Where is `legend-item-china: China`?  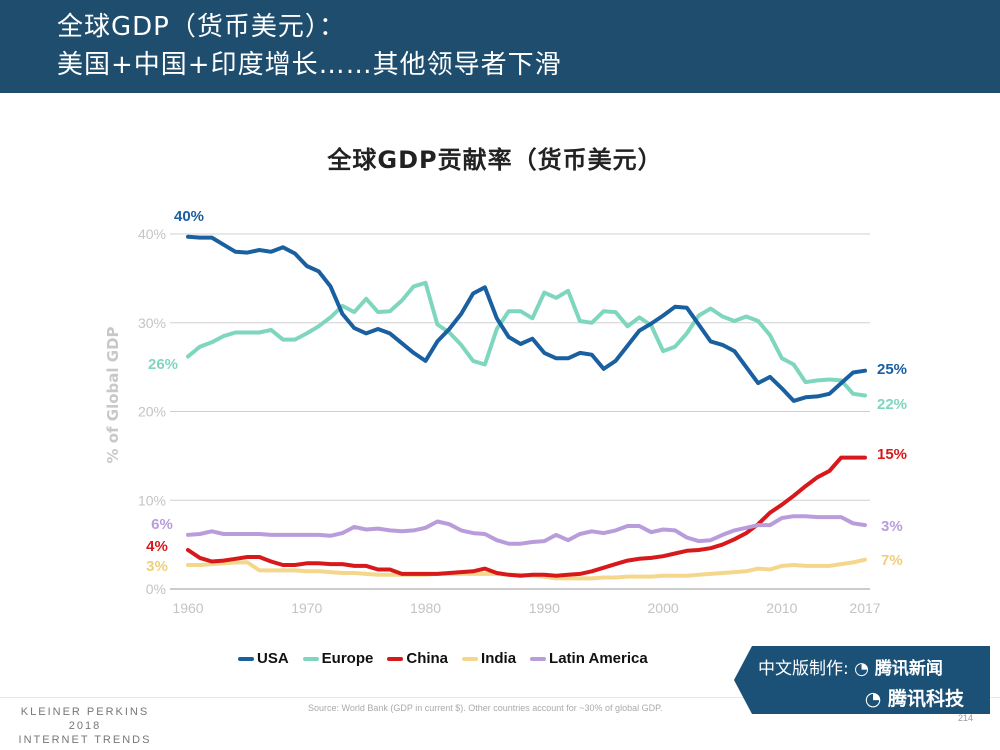 legend-item-china: China is located at coordinates (417, 658).